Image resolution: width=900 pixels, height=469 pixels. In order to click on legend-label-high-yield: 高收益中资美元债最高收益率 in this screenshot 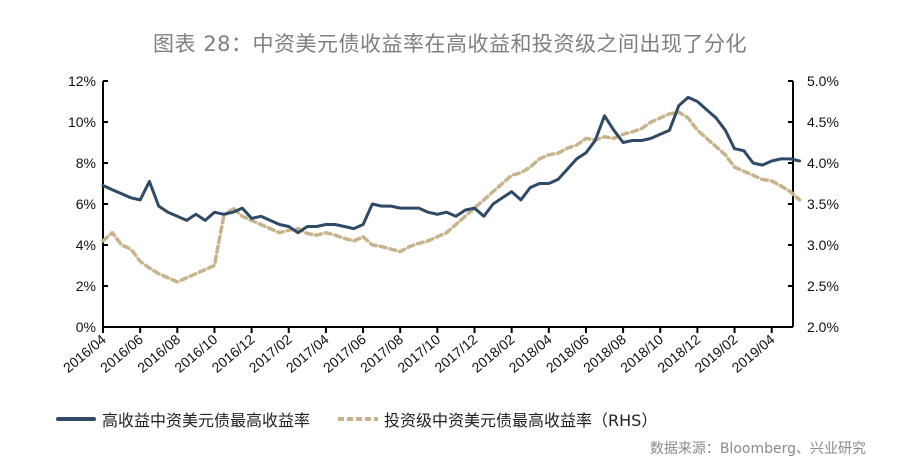, I will do `click(206, 420)`.